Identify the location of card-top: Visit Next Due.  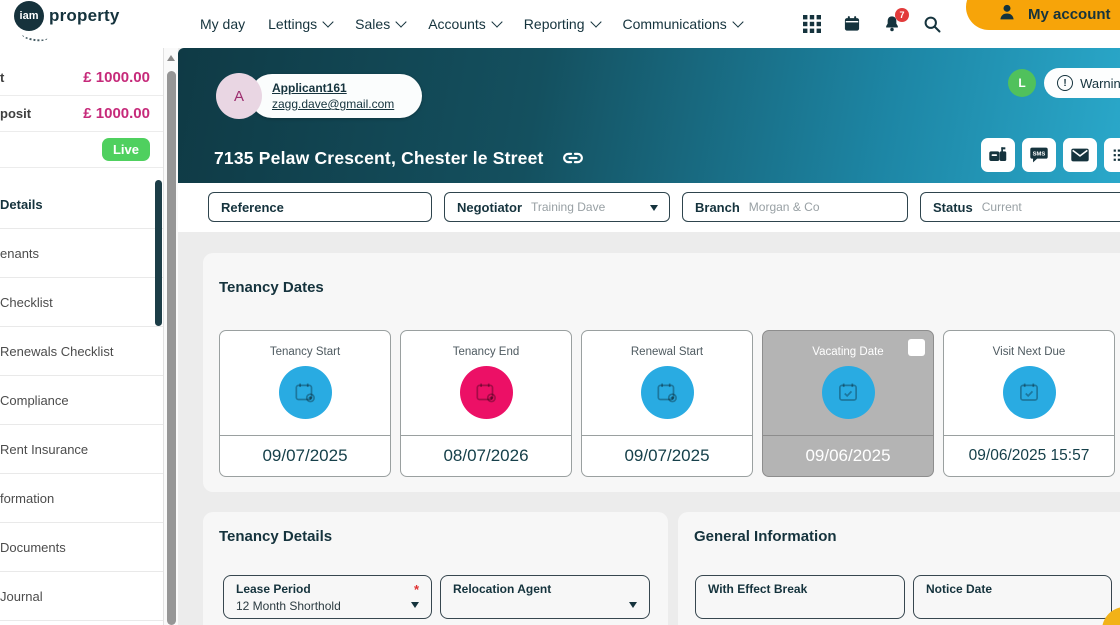
(1029, 383).